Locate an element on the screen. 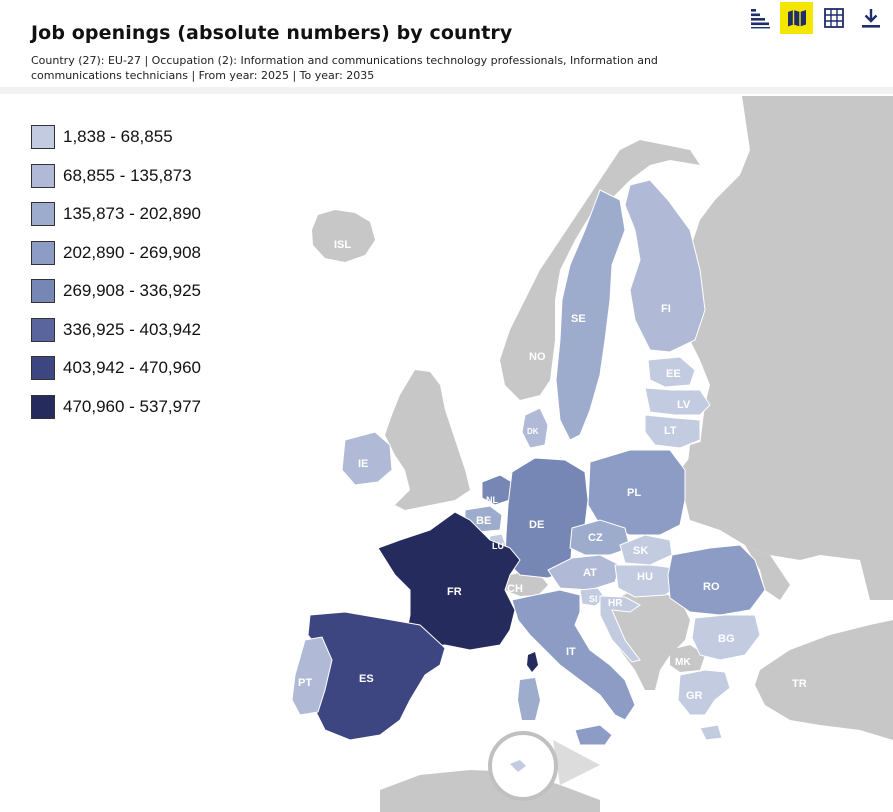  label-DK: DK is located at coordinates (533, 431).